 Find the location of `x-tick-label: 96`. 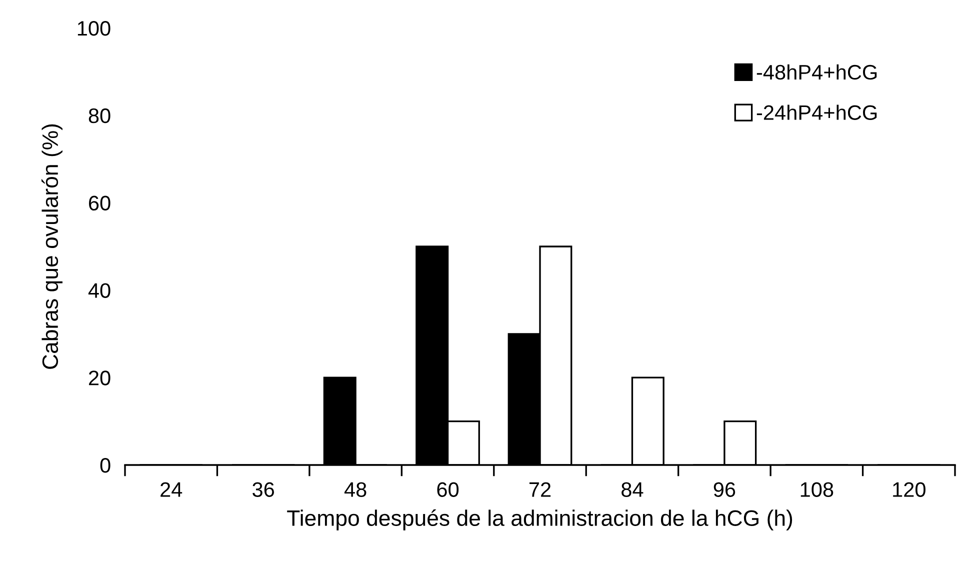

x-tick-label: 96 is located at coordinates (725, 489).